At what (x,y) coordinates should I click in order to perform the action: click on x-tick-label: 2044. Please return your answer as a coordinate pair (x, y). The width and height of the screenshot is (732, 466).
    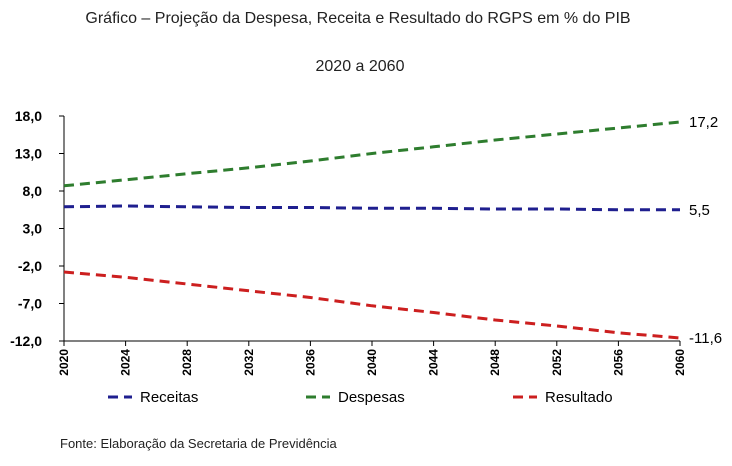
    Looking at the image, I should click on (434, 362).